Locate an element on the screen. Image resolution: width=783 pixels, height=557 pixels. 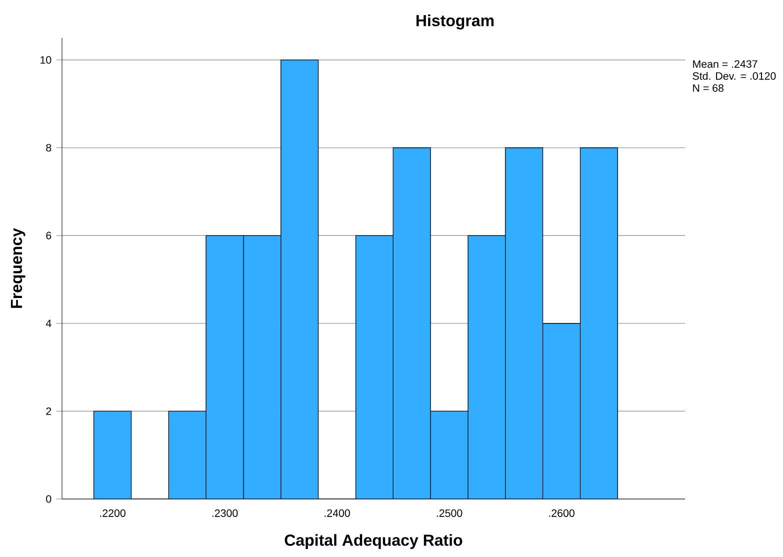
y-tick-label: 6 is located at coordinates (49, 236).